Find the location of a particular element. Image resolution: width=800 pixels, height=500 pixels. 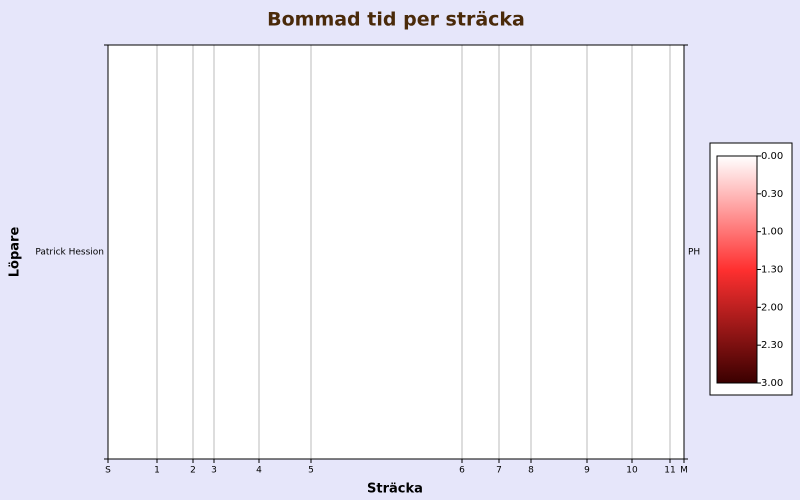

x-tick-label: 10 is located at coordinates (632, 471).